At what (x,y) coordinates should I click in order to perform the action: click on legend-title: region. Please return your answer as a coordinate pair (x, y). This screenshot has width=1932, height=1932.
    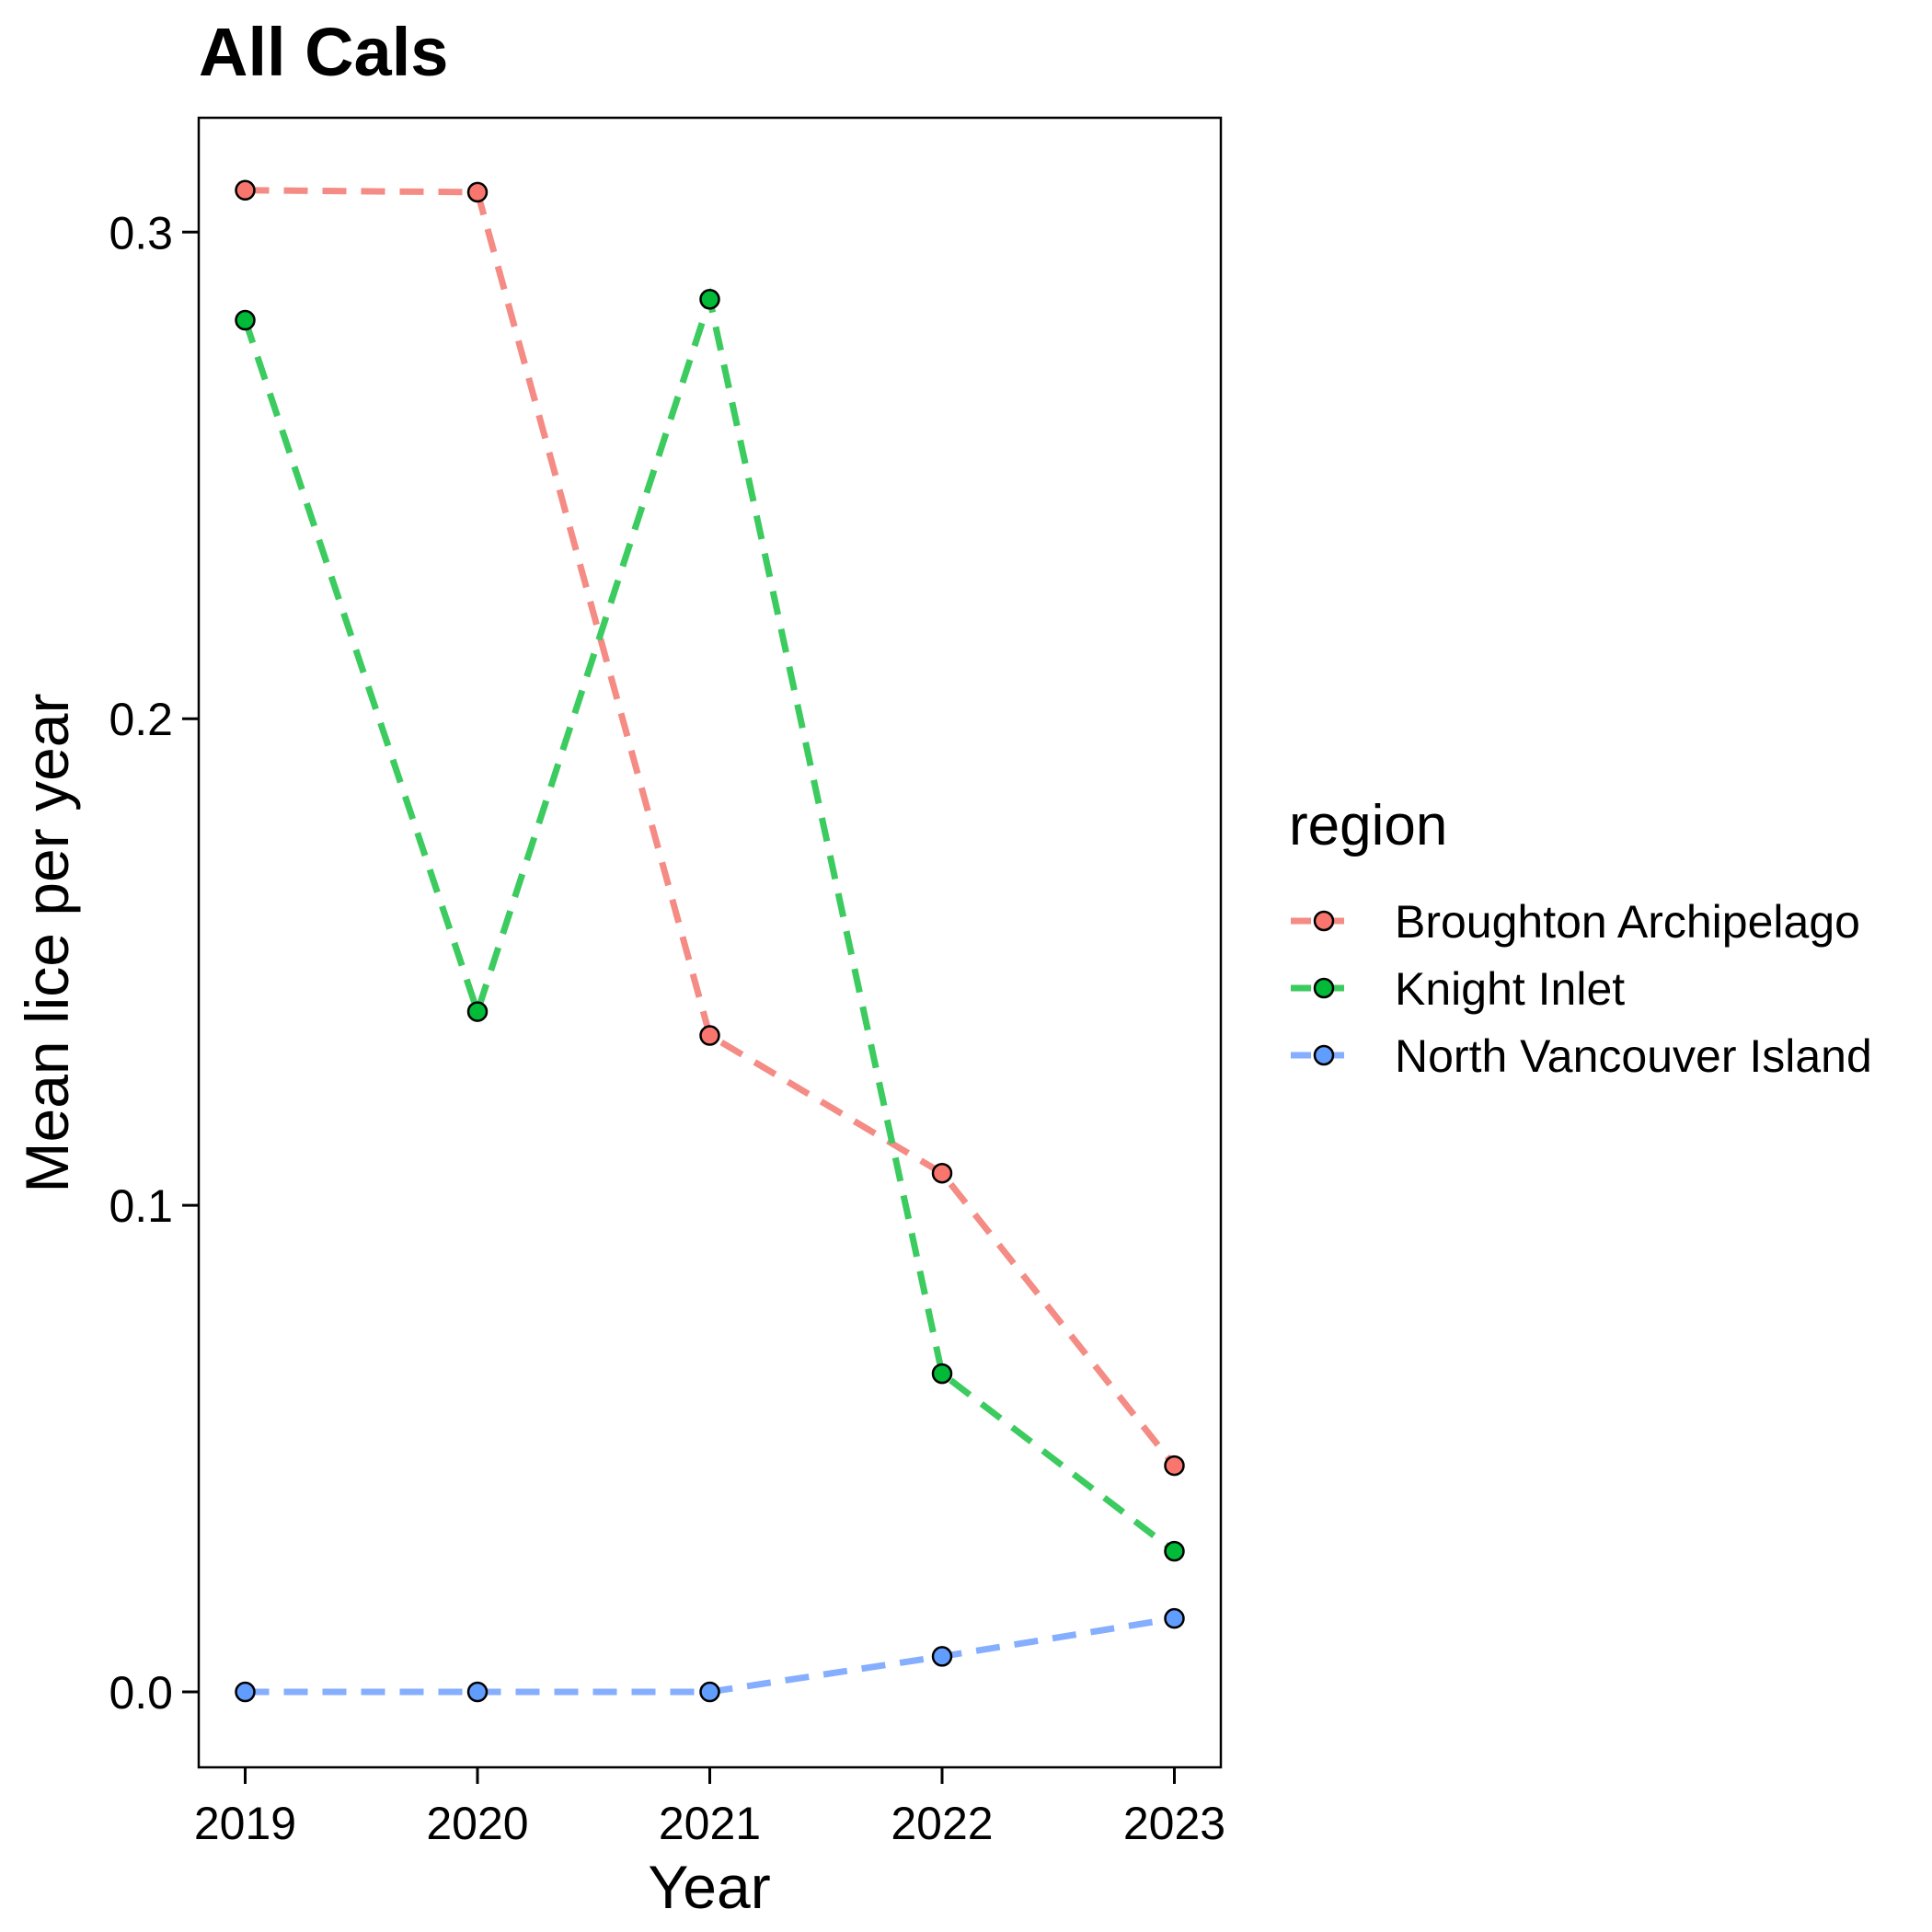
    Looking at the image, I should click on (1368, 825).